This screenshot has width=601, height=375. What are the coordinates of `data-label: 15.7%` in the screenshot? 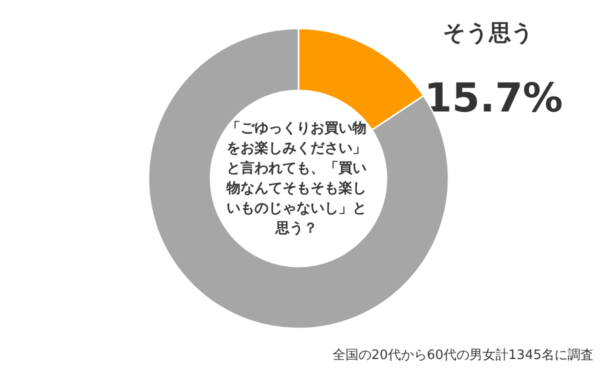 It's located at (493, 99).